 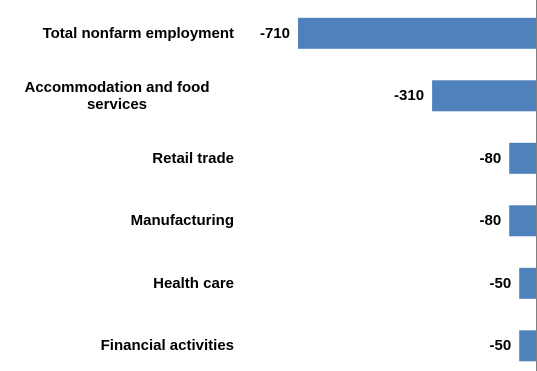 I want to click on category-label: Manufacturing, so click(x=182, y=221).